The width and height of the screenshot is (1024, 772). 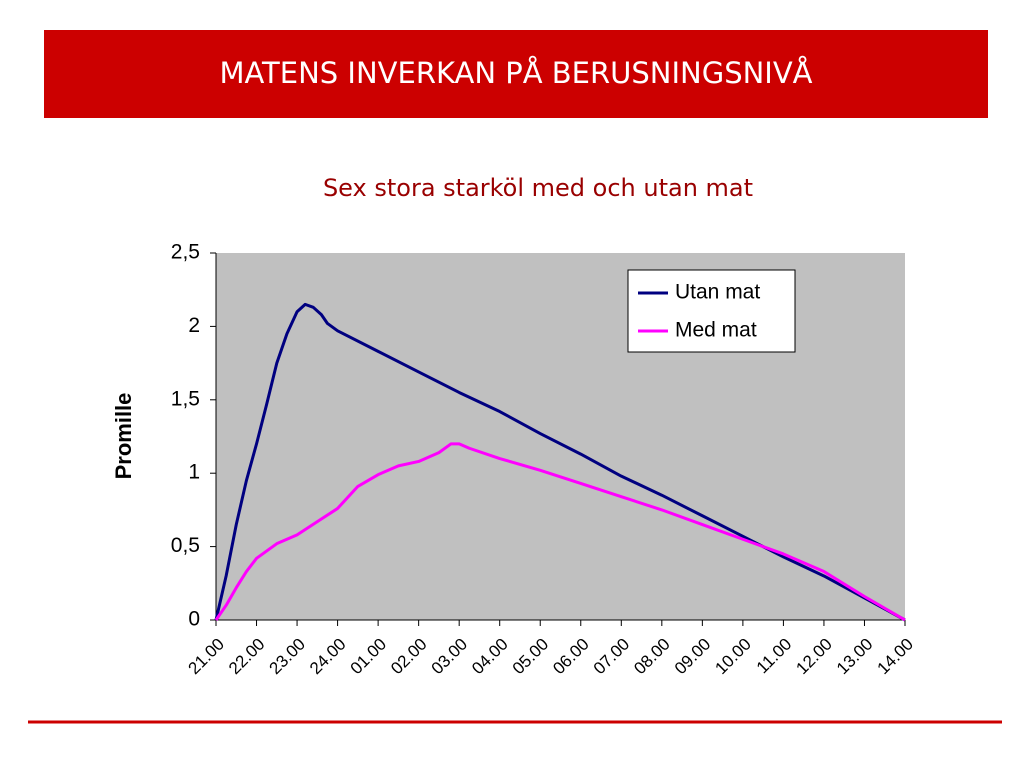 What do you see at coordinates (612, 657) in the screenshot?
I see `x-tick-label: 07.00` at bounding box center [612, 657].